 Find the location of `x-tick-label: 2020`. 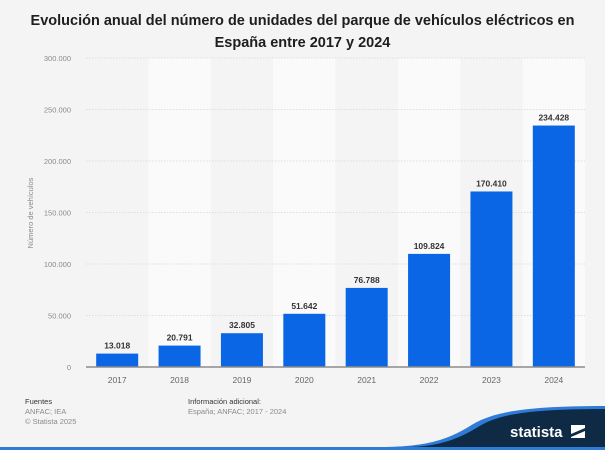

x-tick-label: 2020 is located at coordinates (304, 380).